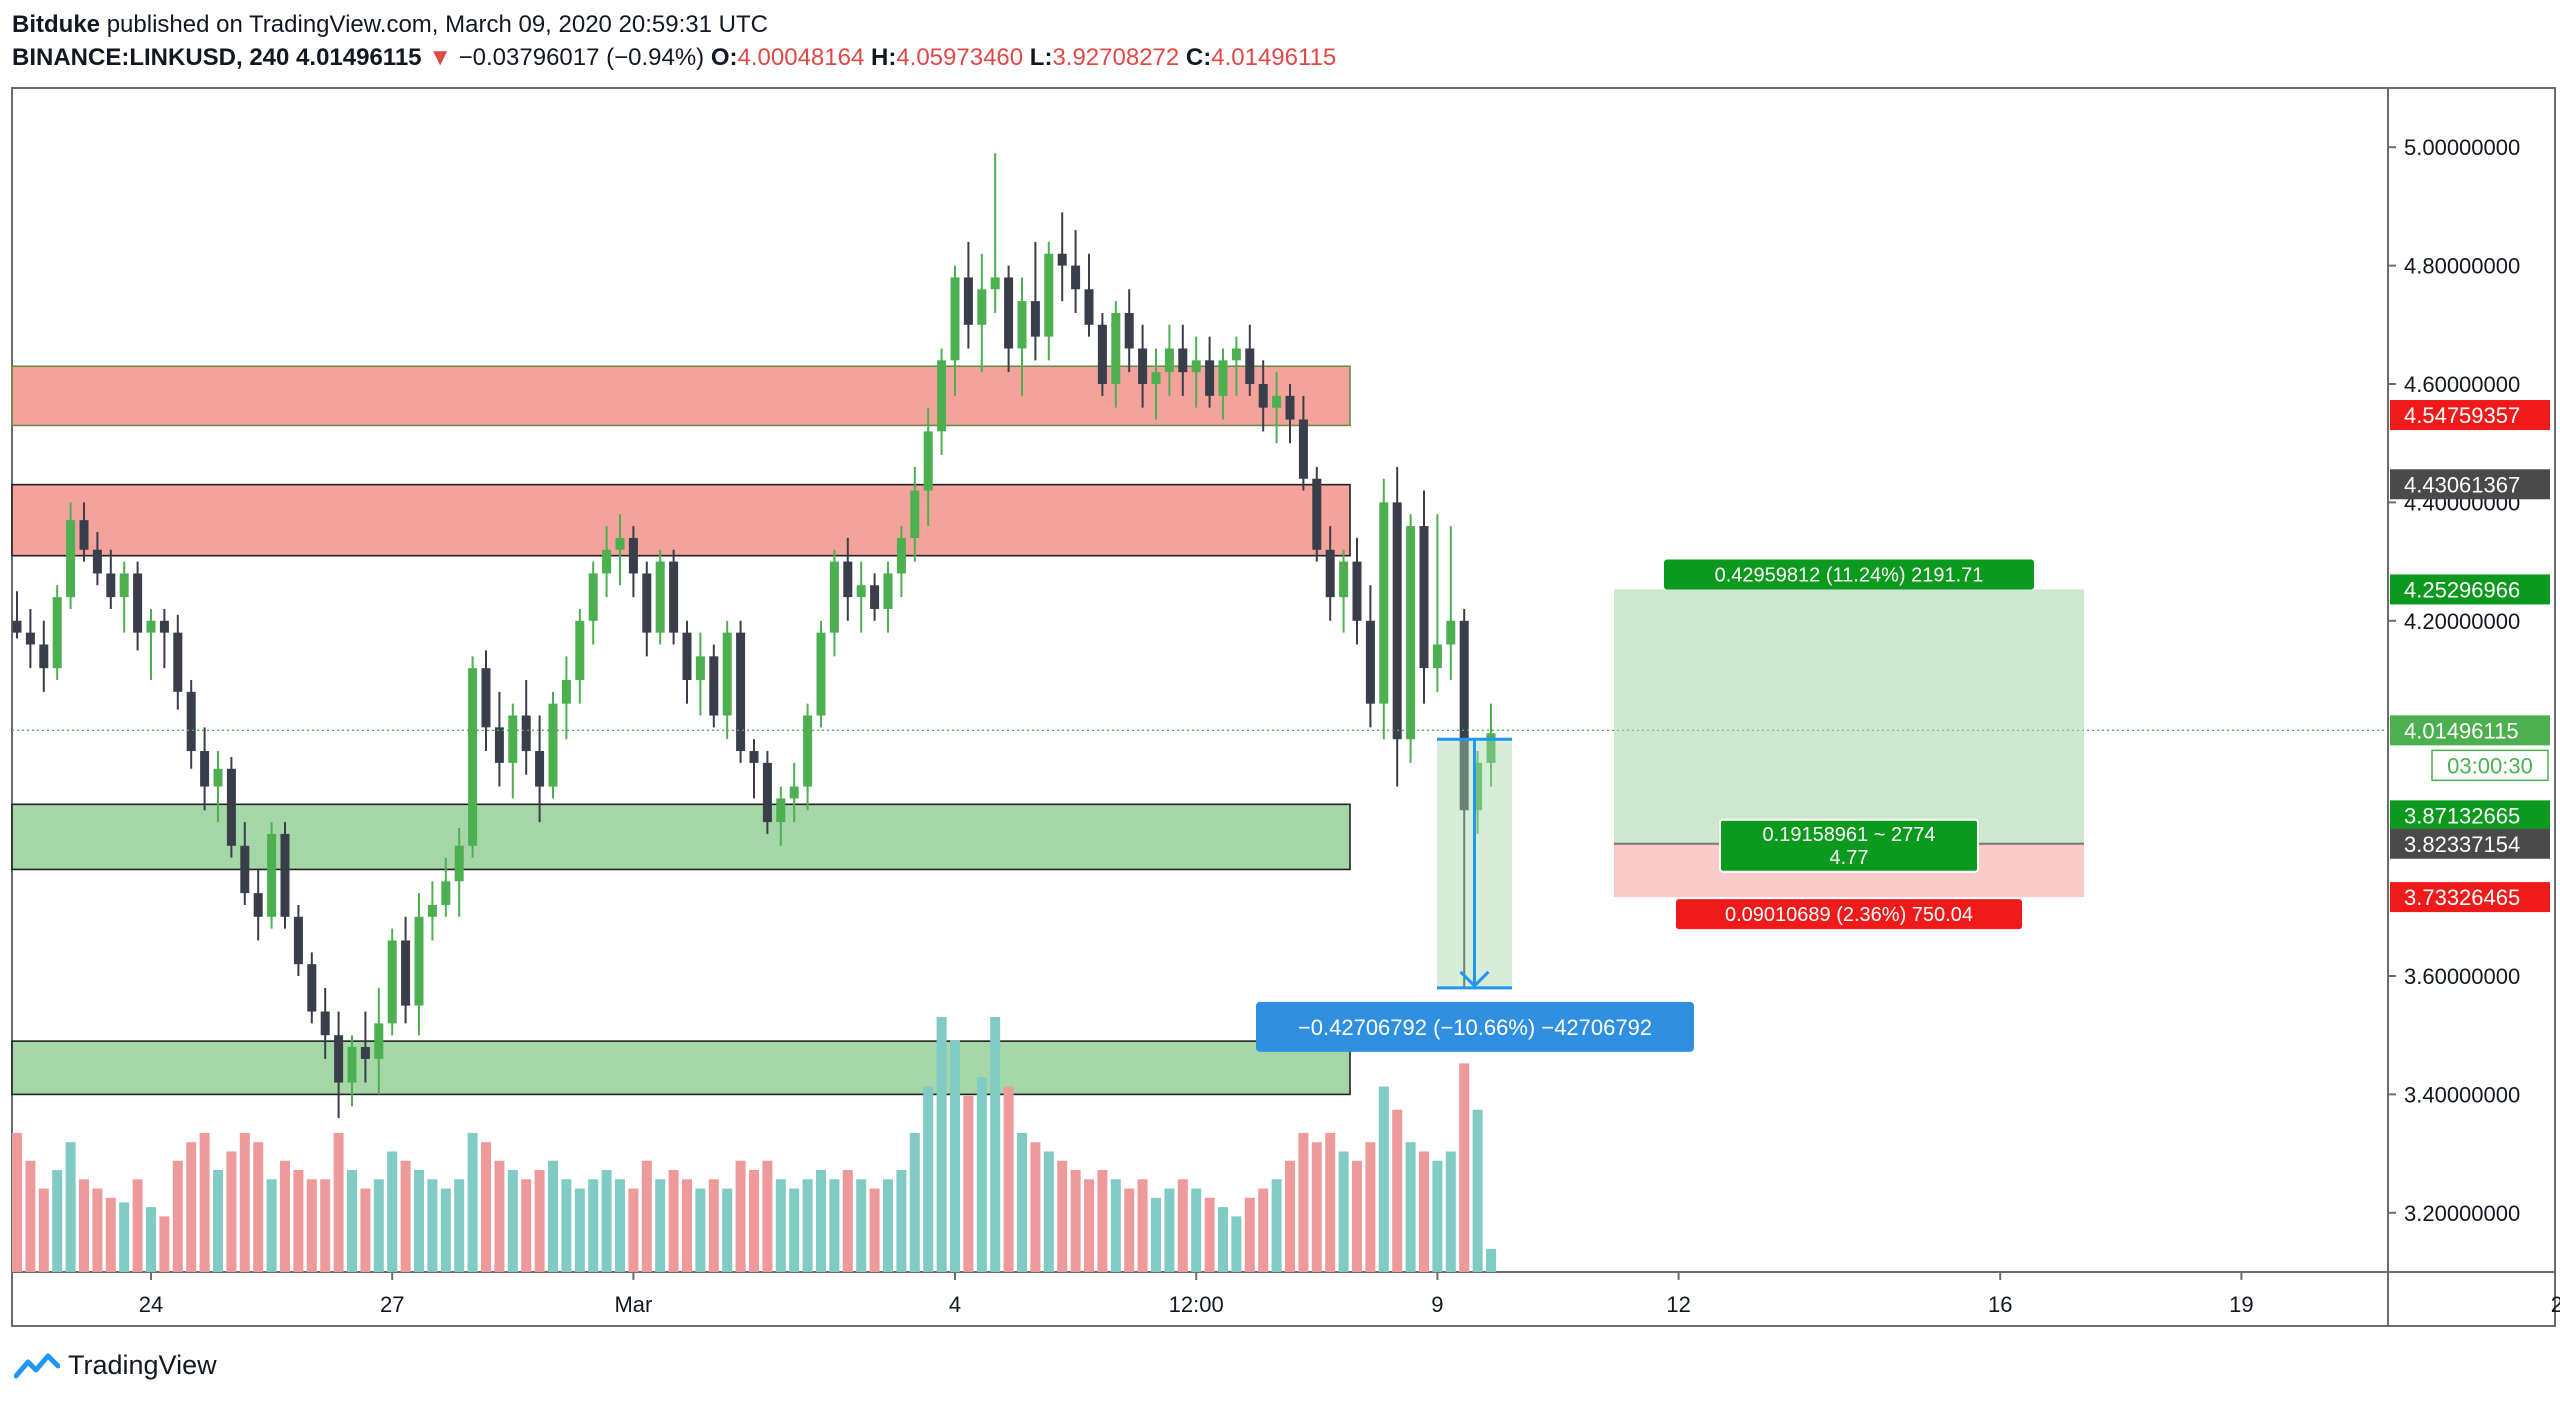  What do you see at coordinates (151, 57) in the screenshot?
I see `symbol-name: BINANCE:LINKUSD, 240` at bounding box center [151, 57].